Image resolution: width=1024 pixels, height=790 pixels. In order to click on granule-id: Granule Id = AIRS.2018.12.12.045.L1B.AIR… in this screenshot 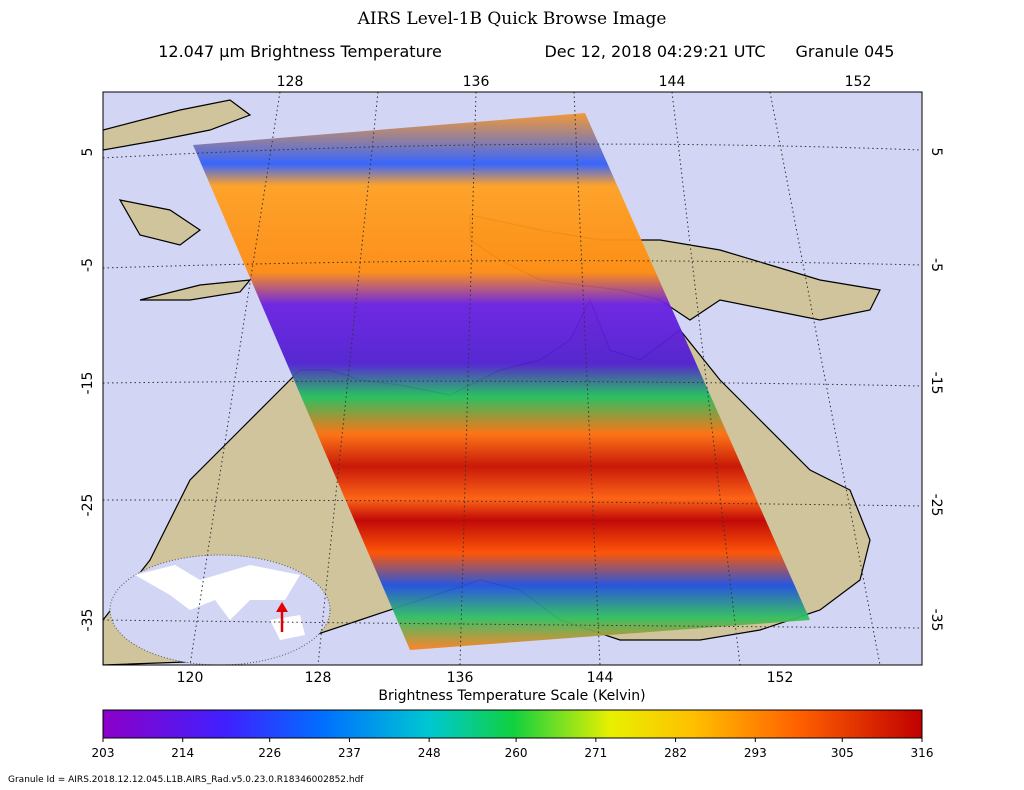, I will do `click(186, 780)`.